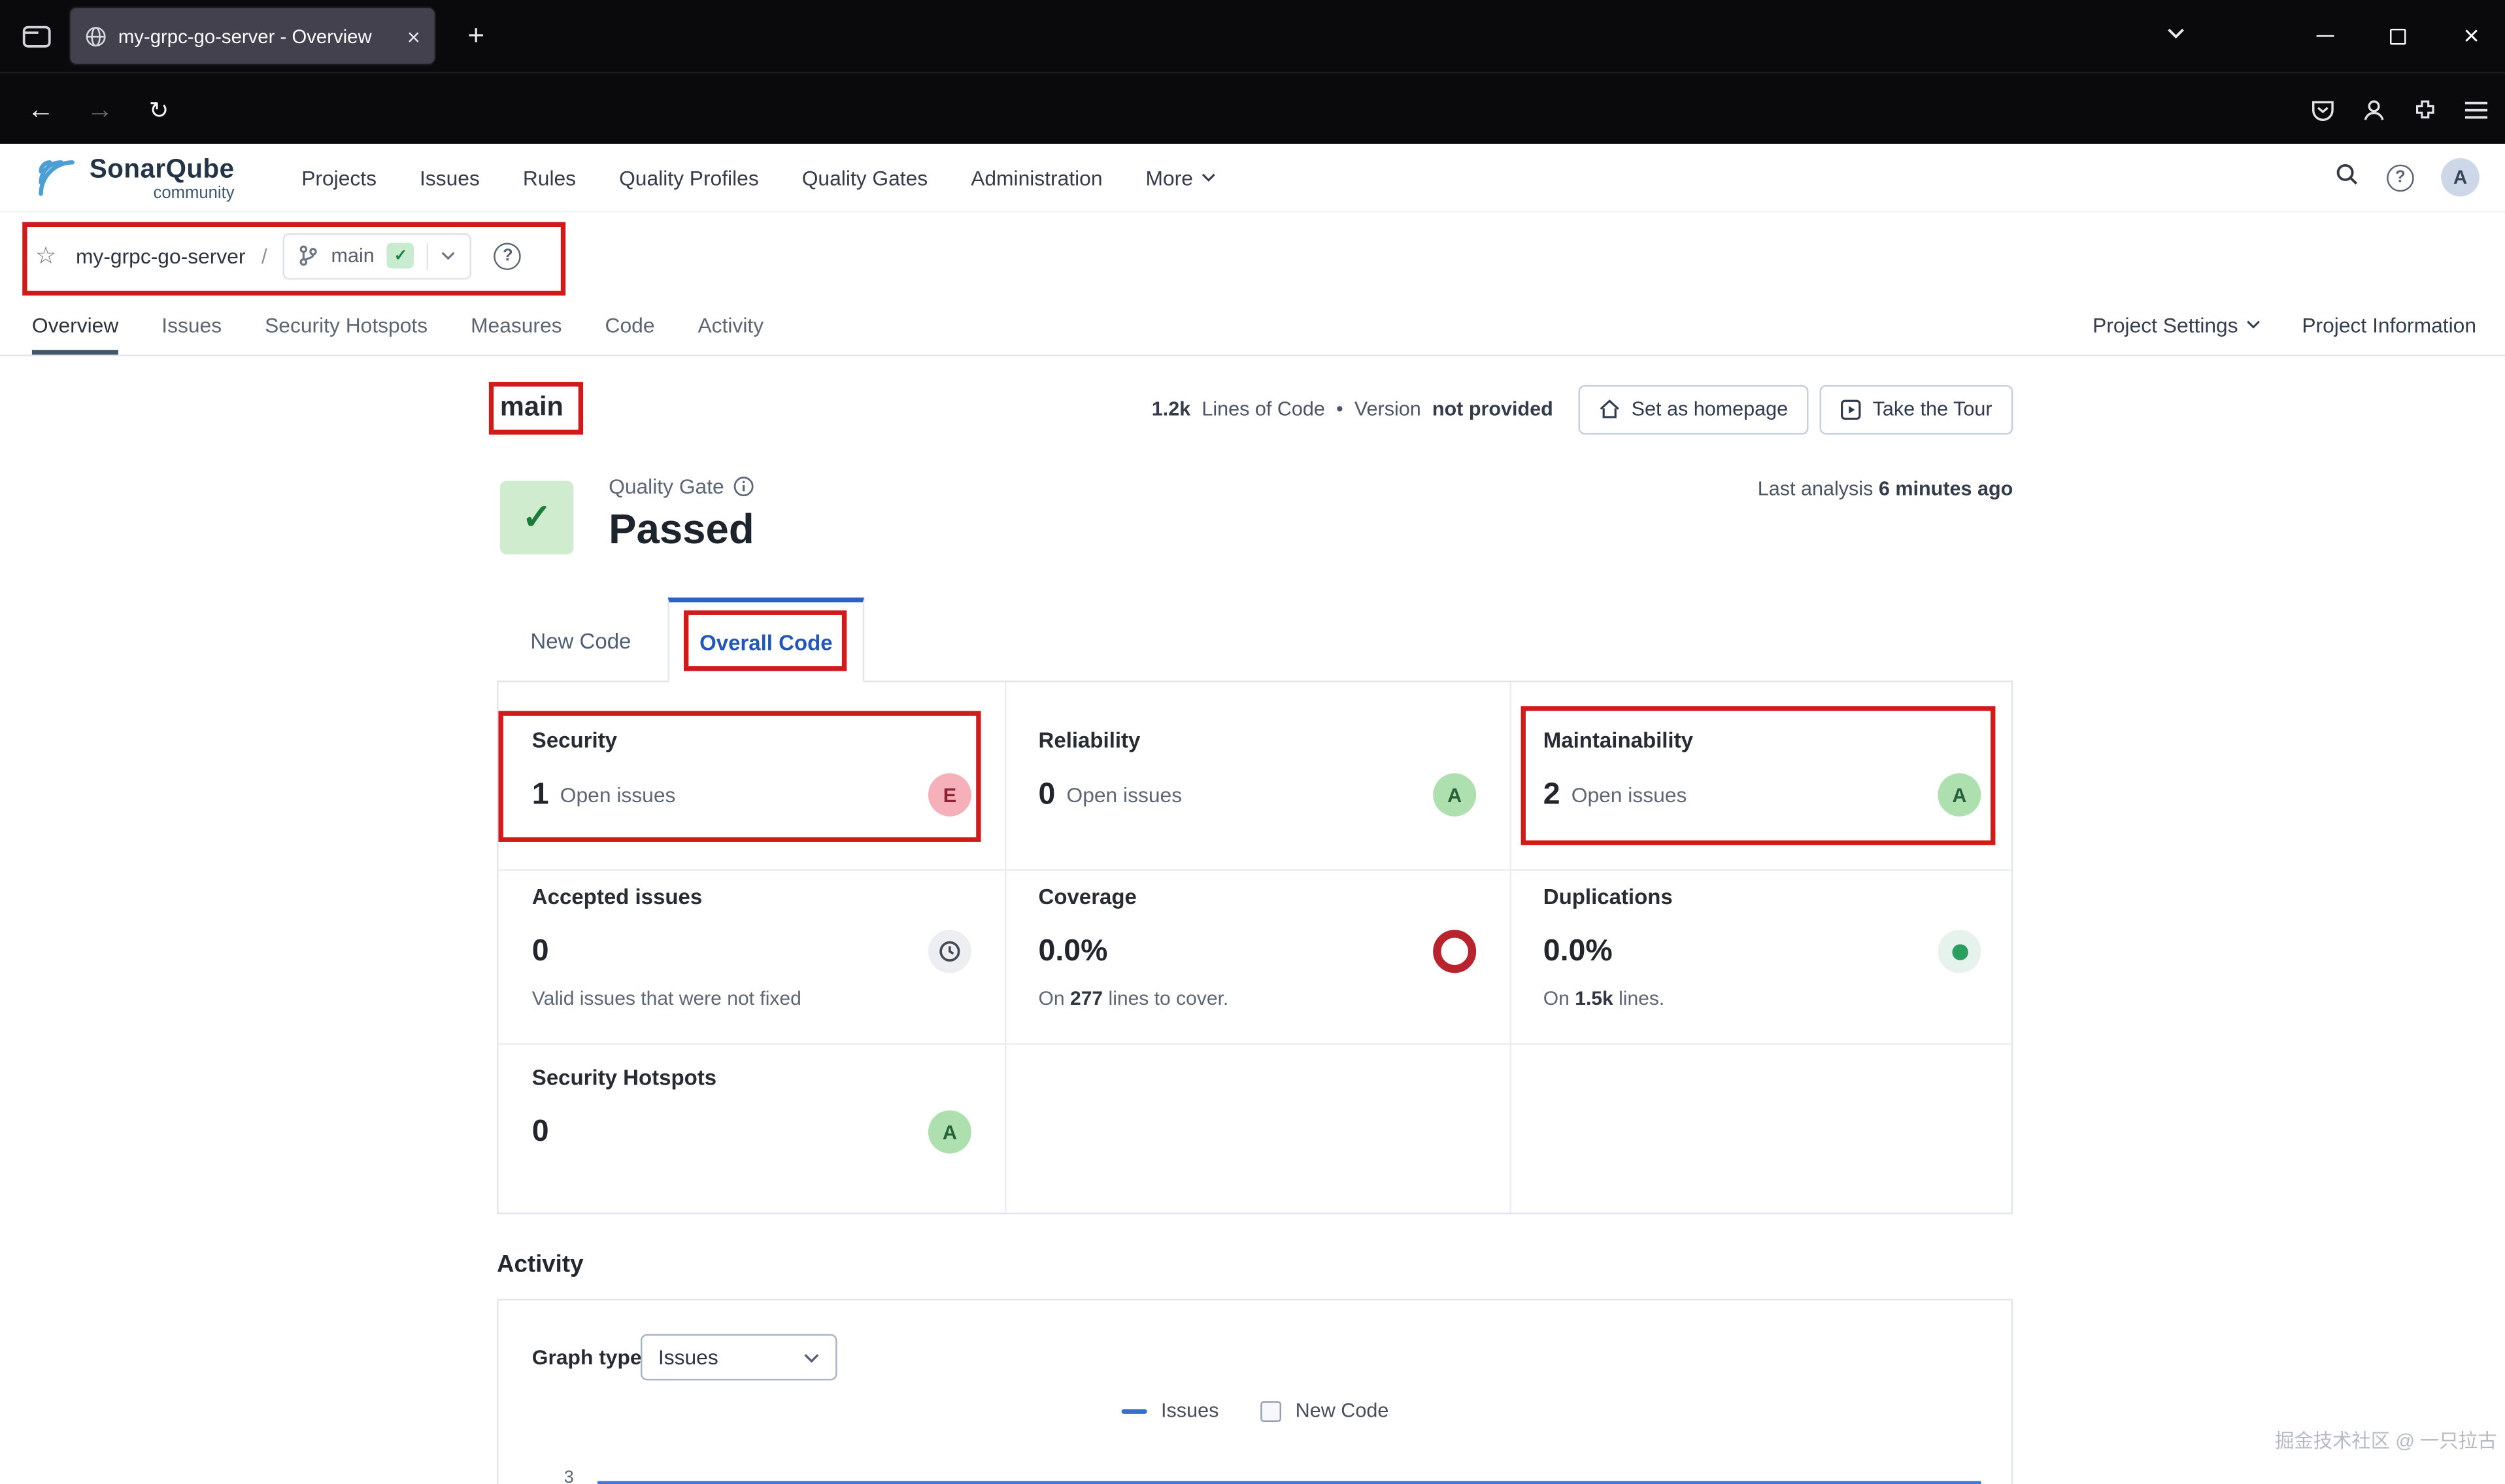  What do you see at coordinates (751, 772) in the screenshot?
I see `metric-security: Security 1 Open issues E` at bounding box center [751, 772].